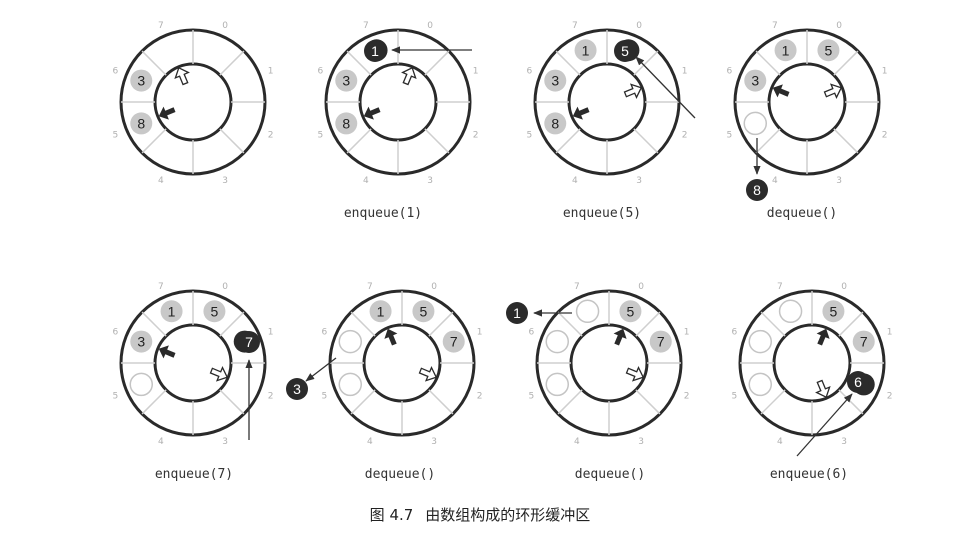 The image size is (960, 535). What do you see at coordinates (802, 213) in the screenshot?
I see `label-dequeue-a: dequeue()` at bounding box center [802, 213].